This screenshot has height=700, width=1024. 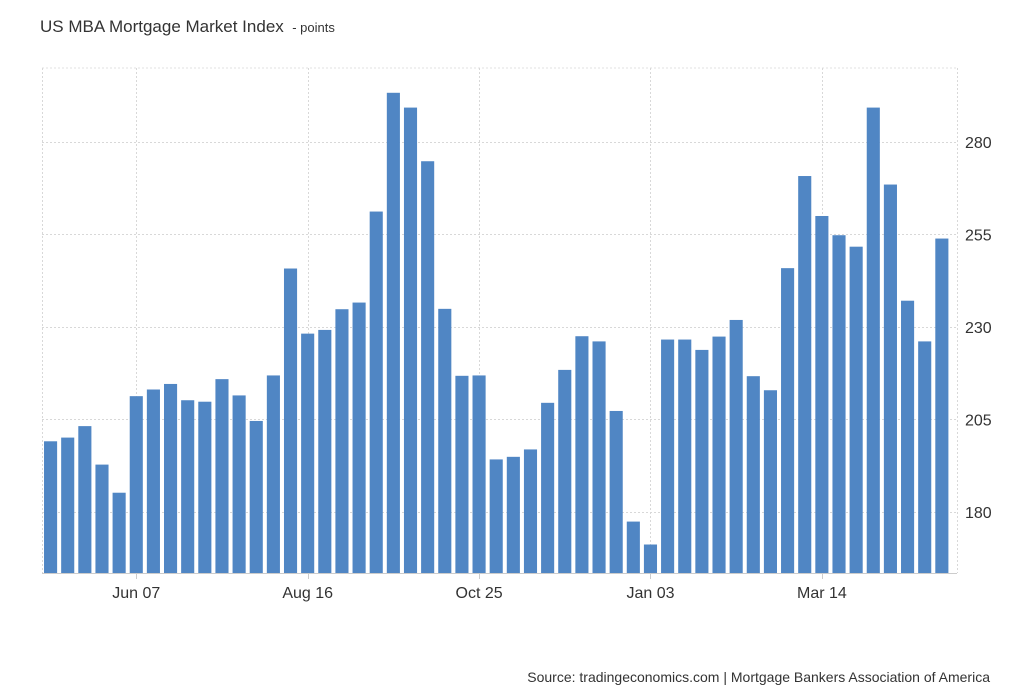 What do you see at coordinates (307, 593) in the screenshot?
I see `x-tick-label: Aug 16` at bounding box center [307, 593].